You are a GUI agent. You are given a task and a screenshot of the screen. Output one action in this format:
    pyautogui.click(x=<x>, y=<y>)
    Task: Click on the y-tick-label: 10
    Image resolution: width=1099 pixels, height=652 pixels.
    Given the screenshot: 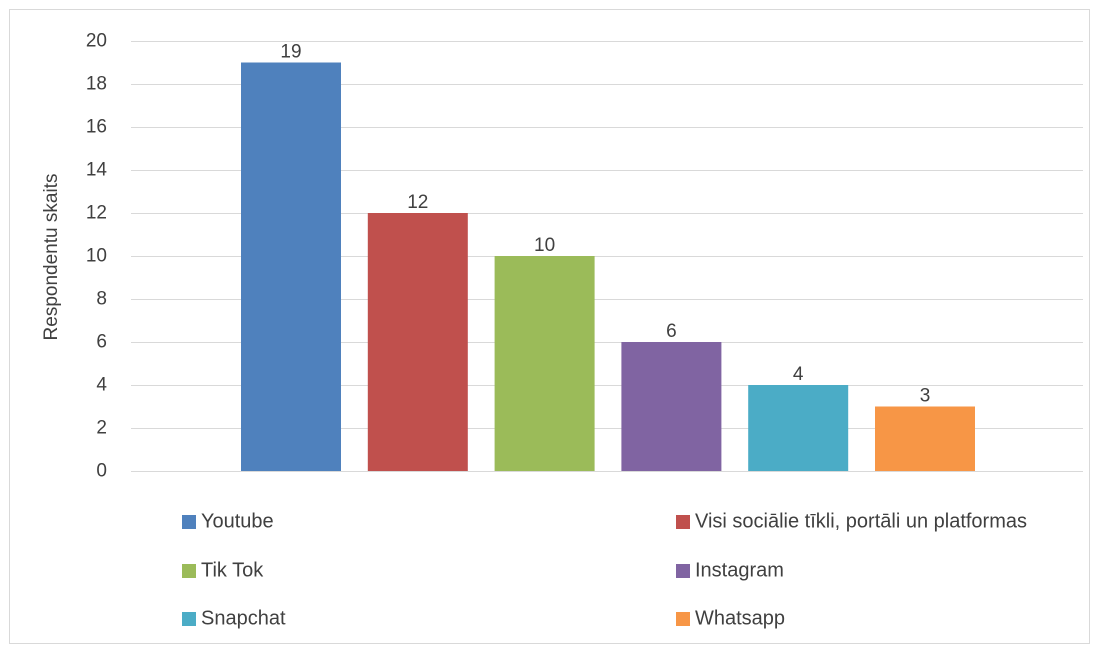 What is the action you would take?
    pyautogui.click(x=96, y=256)
    